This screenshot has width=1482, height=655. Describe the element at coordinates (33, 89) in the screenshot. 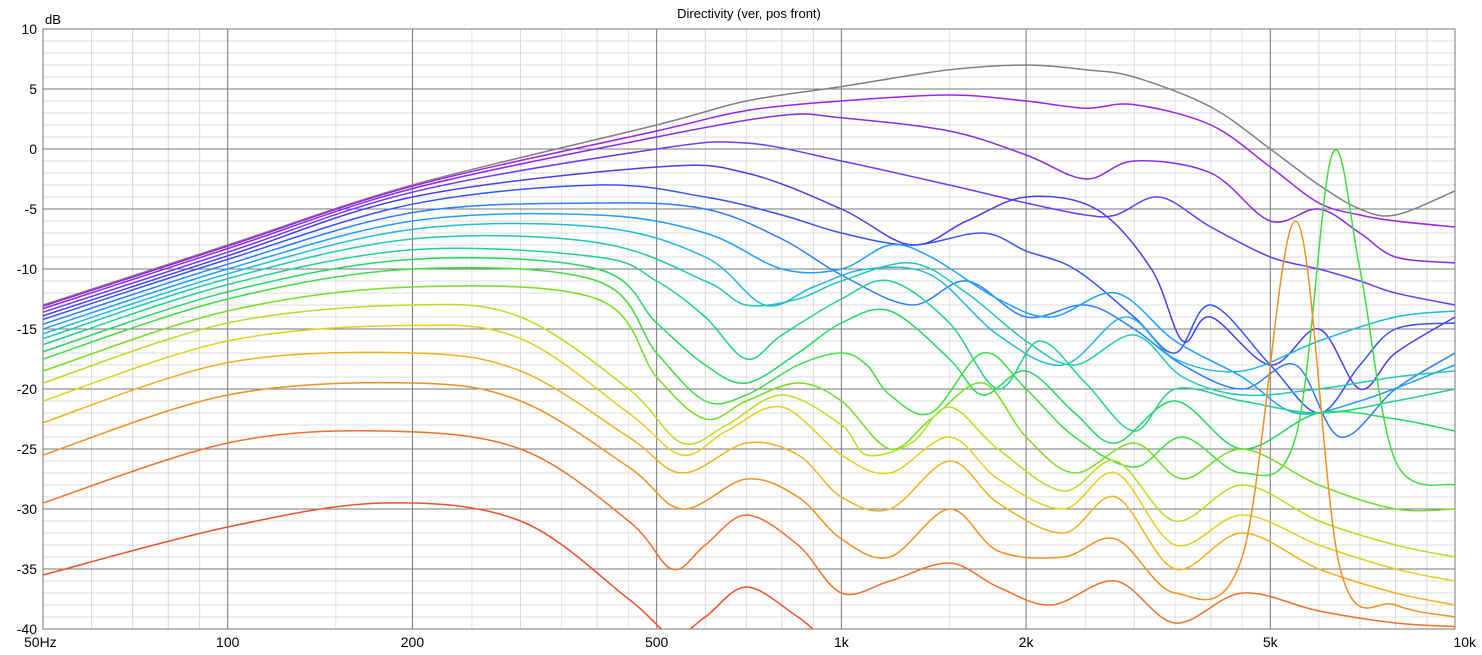

I see `y-tick-label: 5` at that location.